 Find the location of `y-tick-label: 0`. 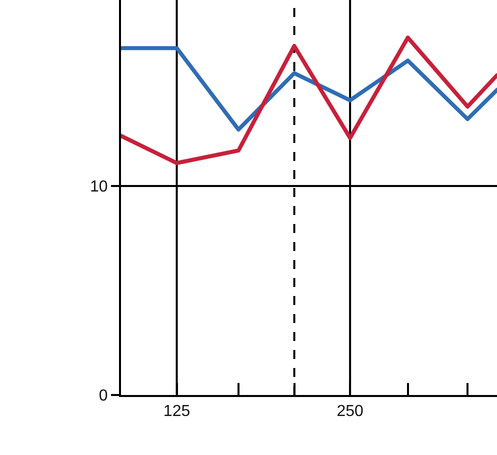

y-tick-label: 0 is located at coordinates (103, 396).